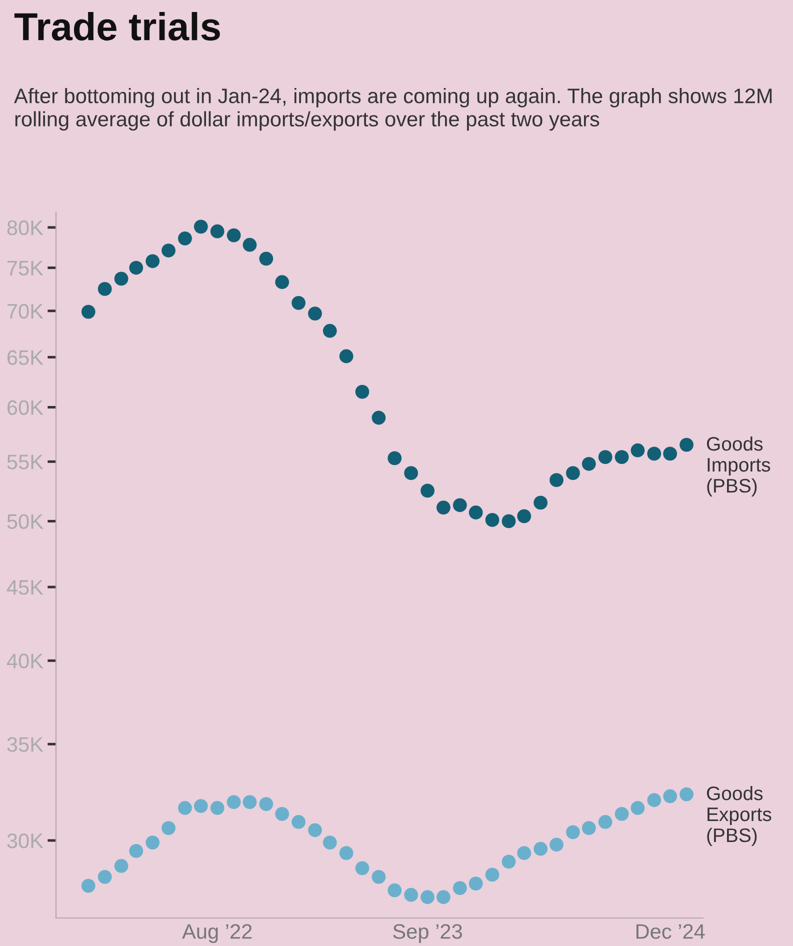 Image resolution: width=793 pixels, height=946 pixels. I want to click on chart-subtitle: After bottoming out in Jan-24, imports are coming up again. The graph shows 12M rolling average of dollar imports/exports over the past two years, so click(393, 109).